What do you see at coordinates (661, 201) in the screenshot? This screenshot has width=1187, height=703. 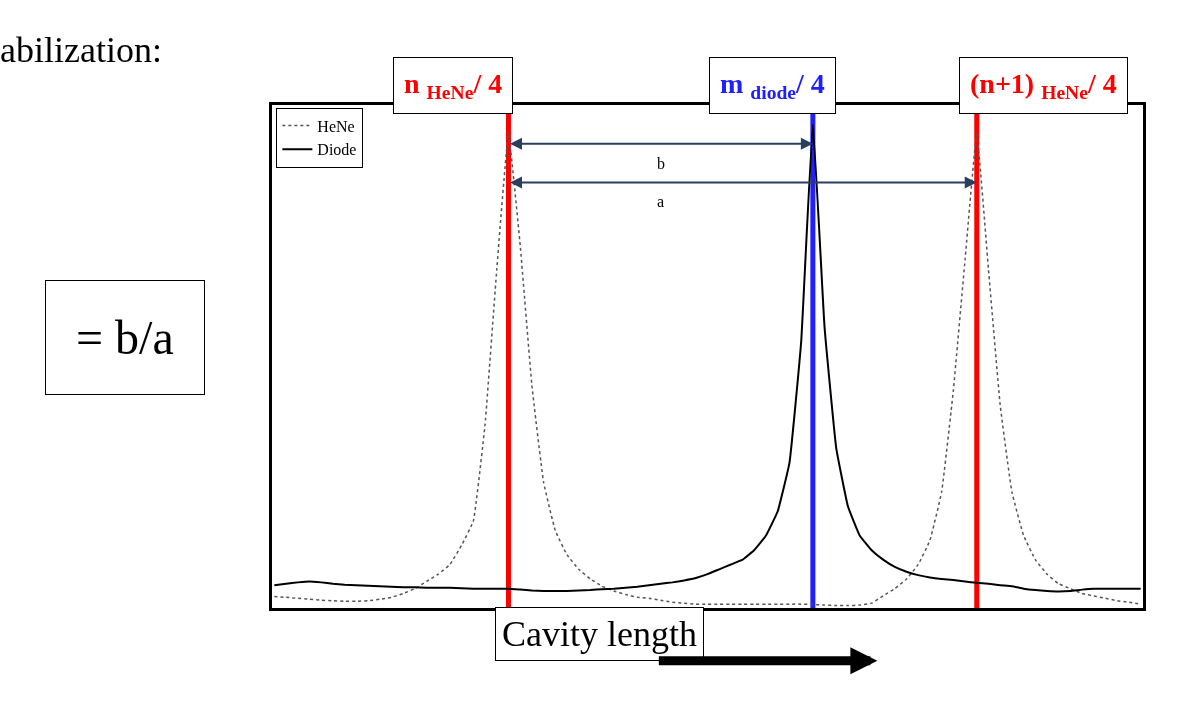 I see `annotation: a` at bounding box center [661, 201].